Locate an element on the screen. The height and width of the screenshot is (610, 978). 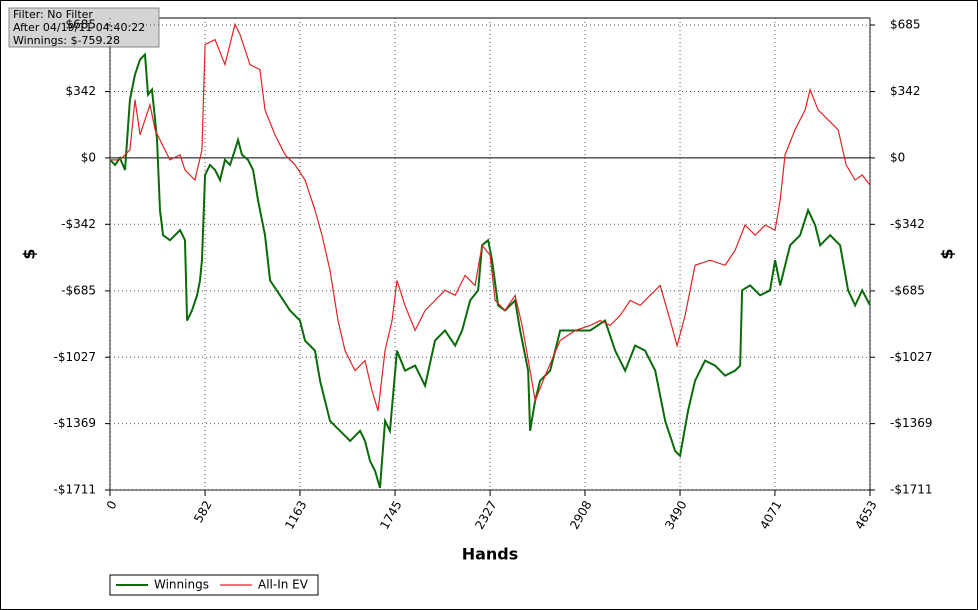
y-tick-label: -$685 is located at coordinates (78, 290).